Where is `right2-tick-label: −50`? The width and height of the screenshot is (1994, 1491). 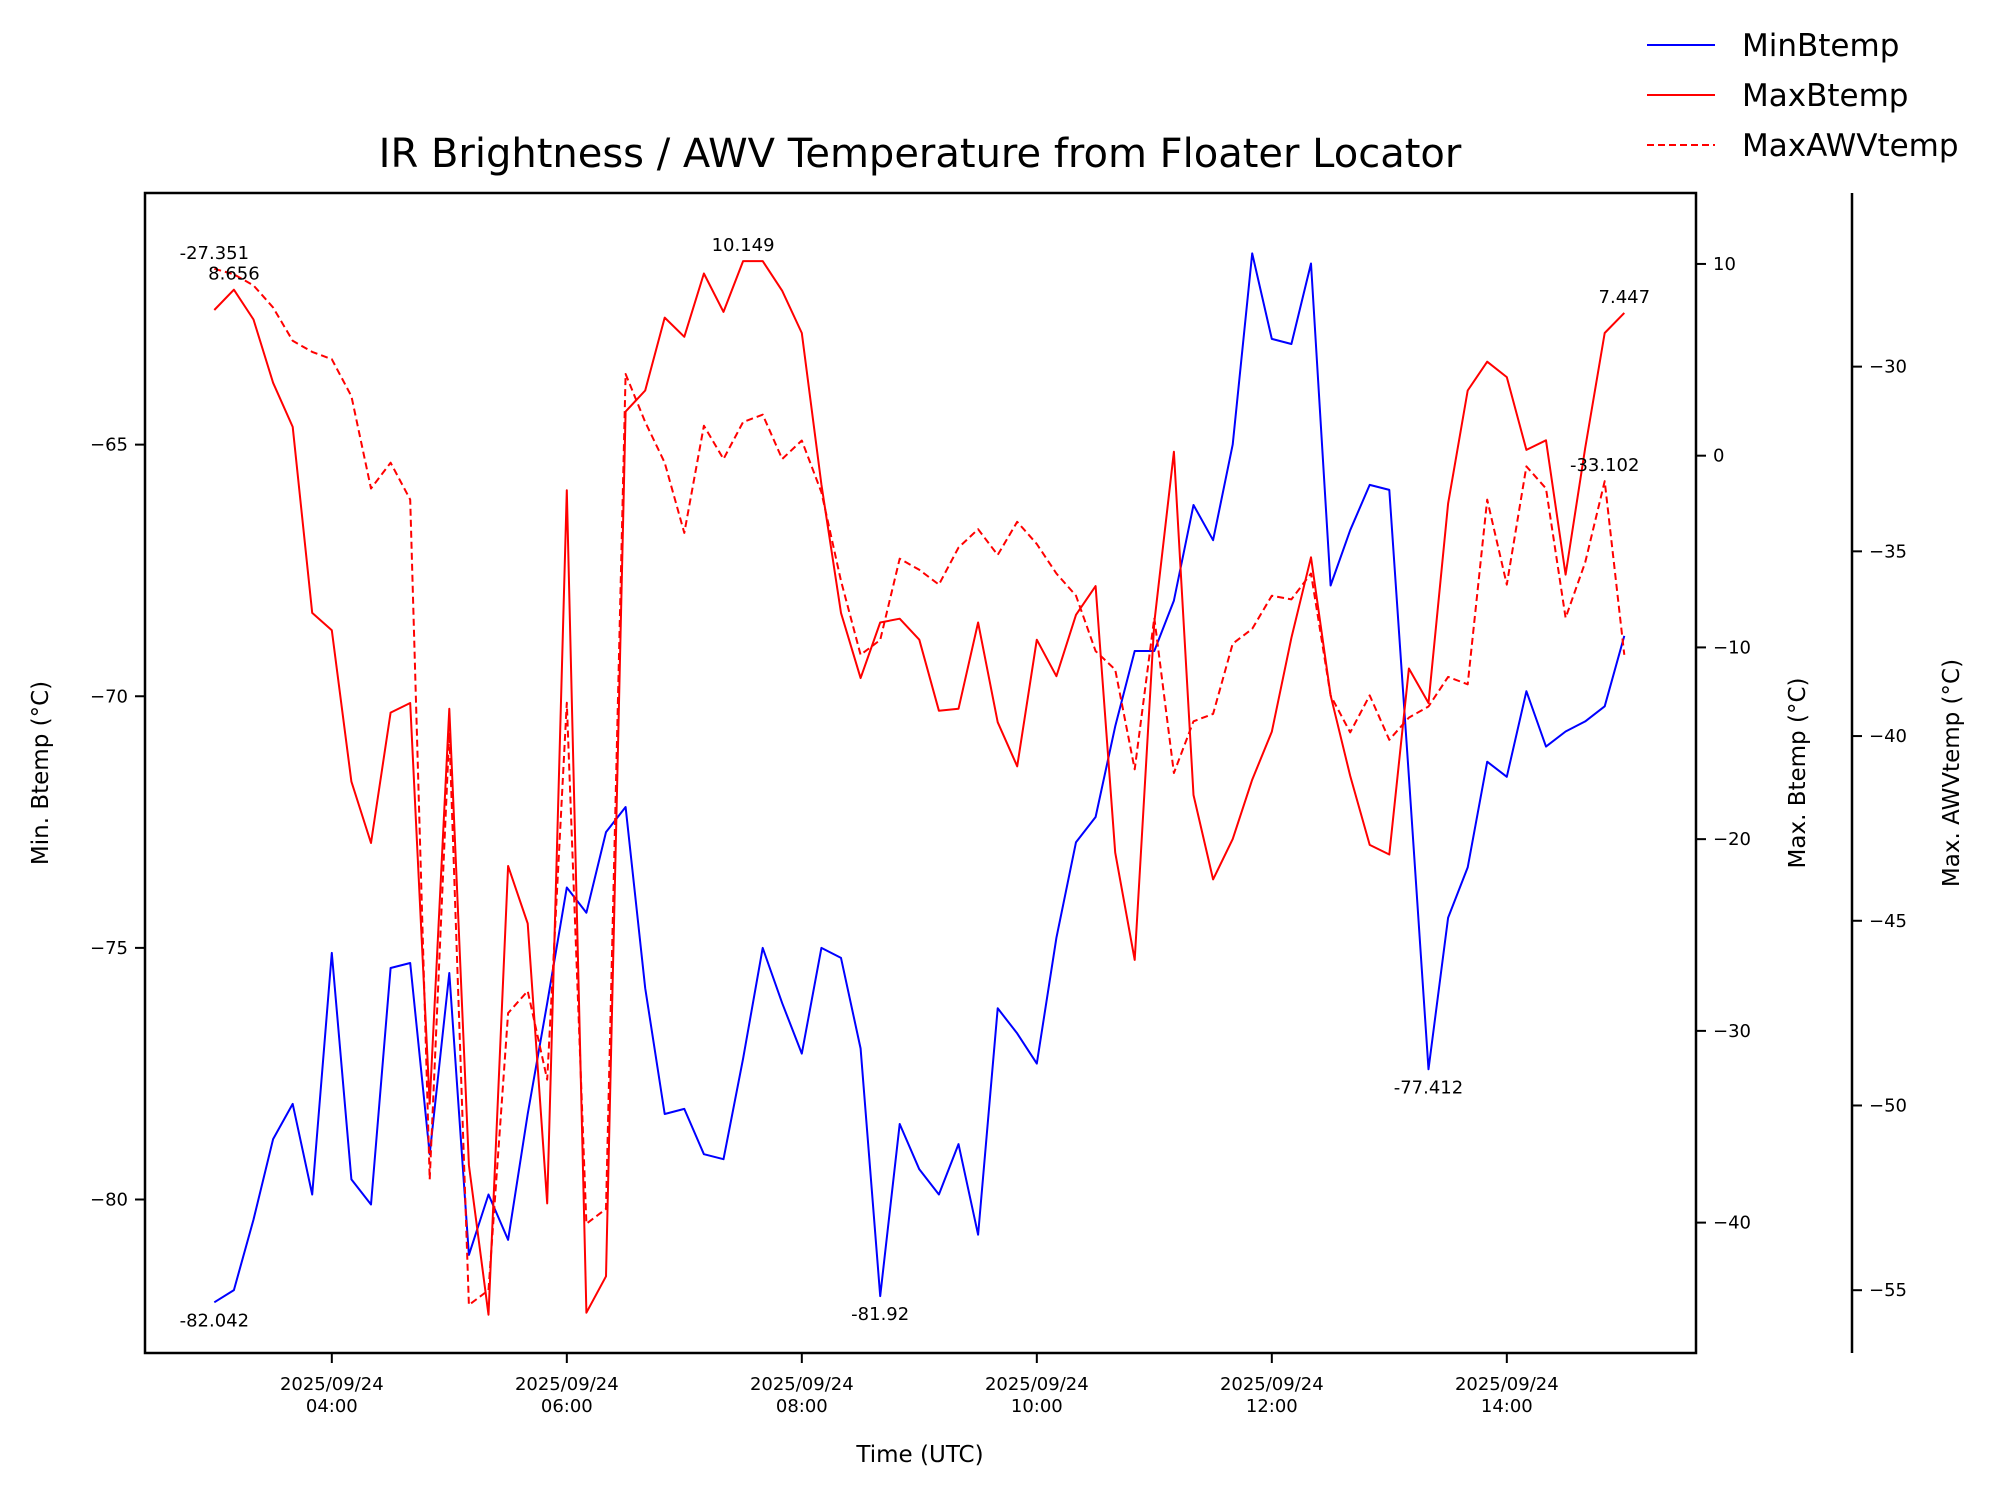
right2-tick-label: −50 is located at coordinates (1888, 1105).